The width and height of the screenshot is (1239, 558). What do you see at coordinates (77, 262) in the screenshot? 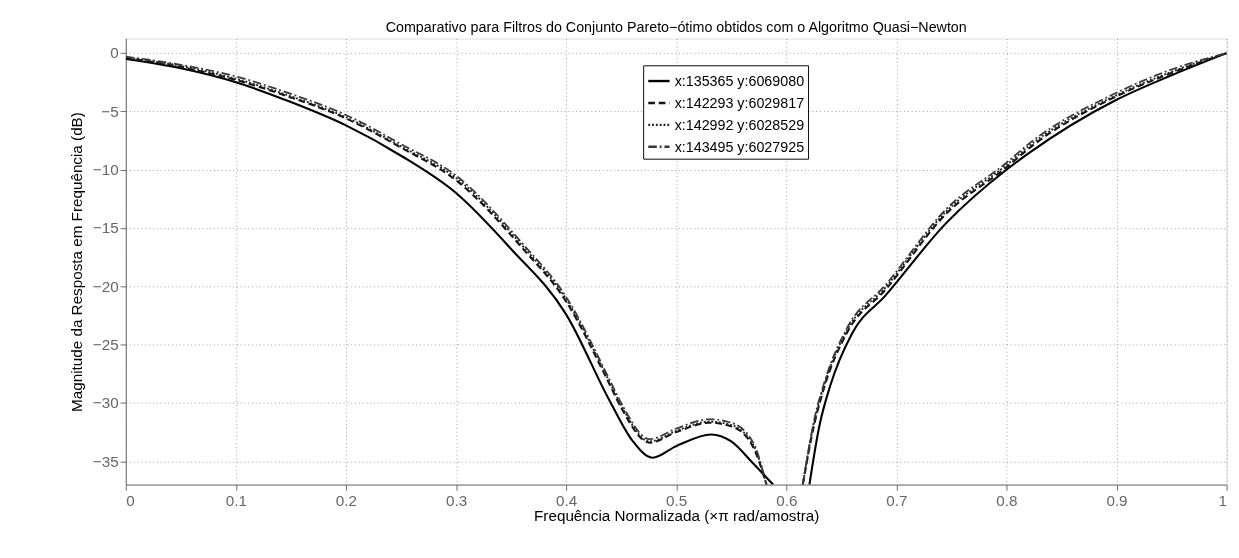
I see `y-axis-title: Magnitude da Resposta em Frequência (dB)` at bounding box center [77, 262].